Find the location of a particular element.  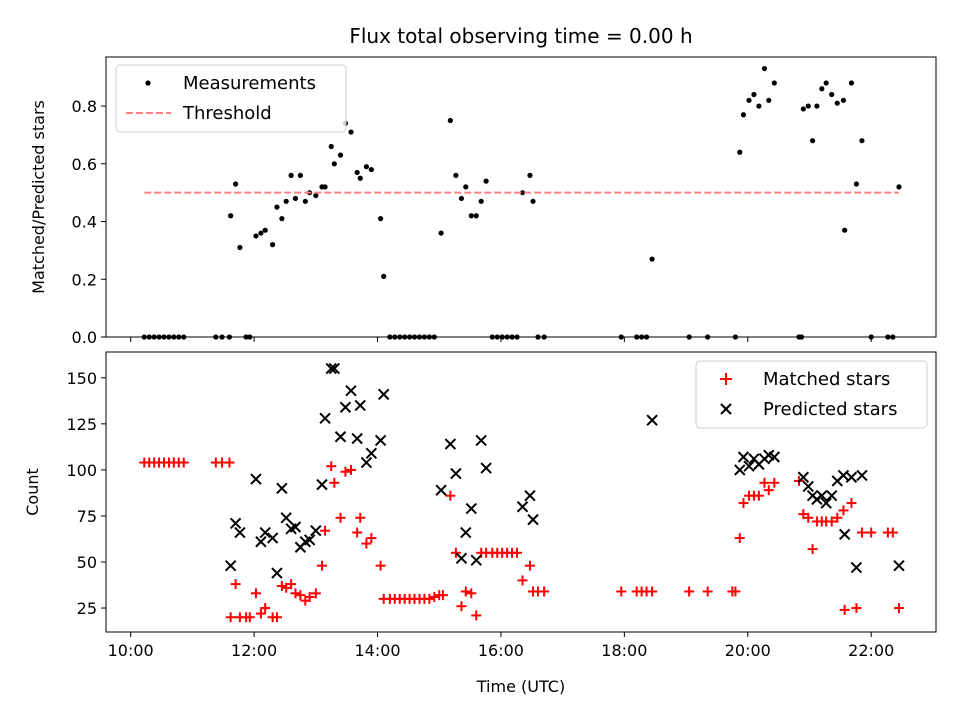

x-tick-label: 16:00 is located at coordinates (501, 650).